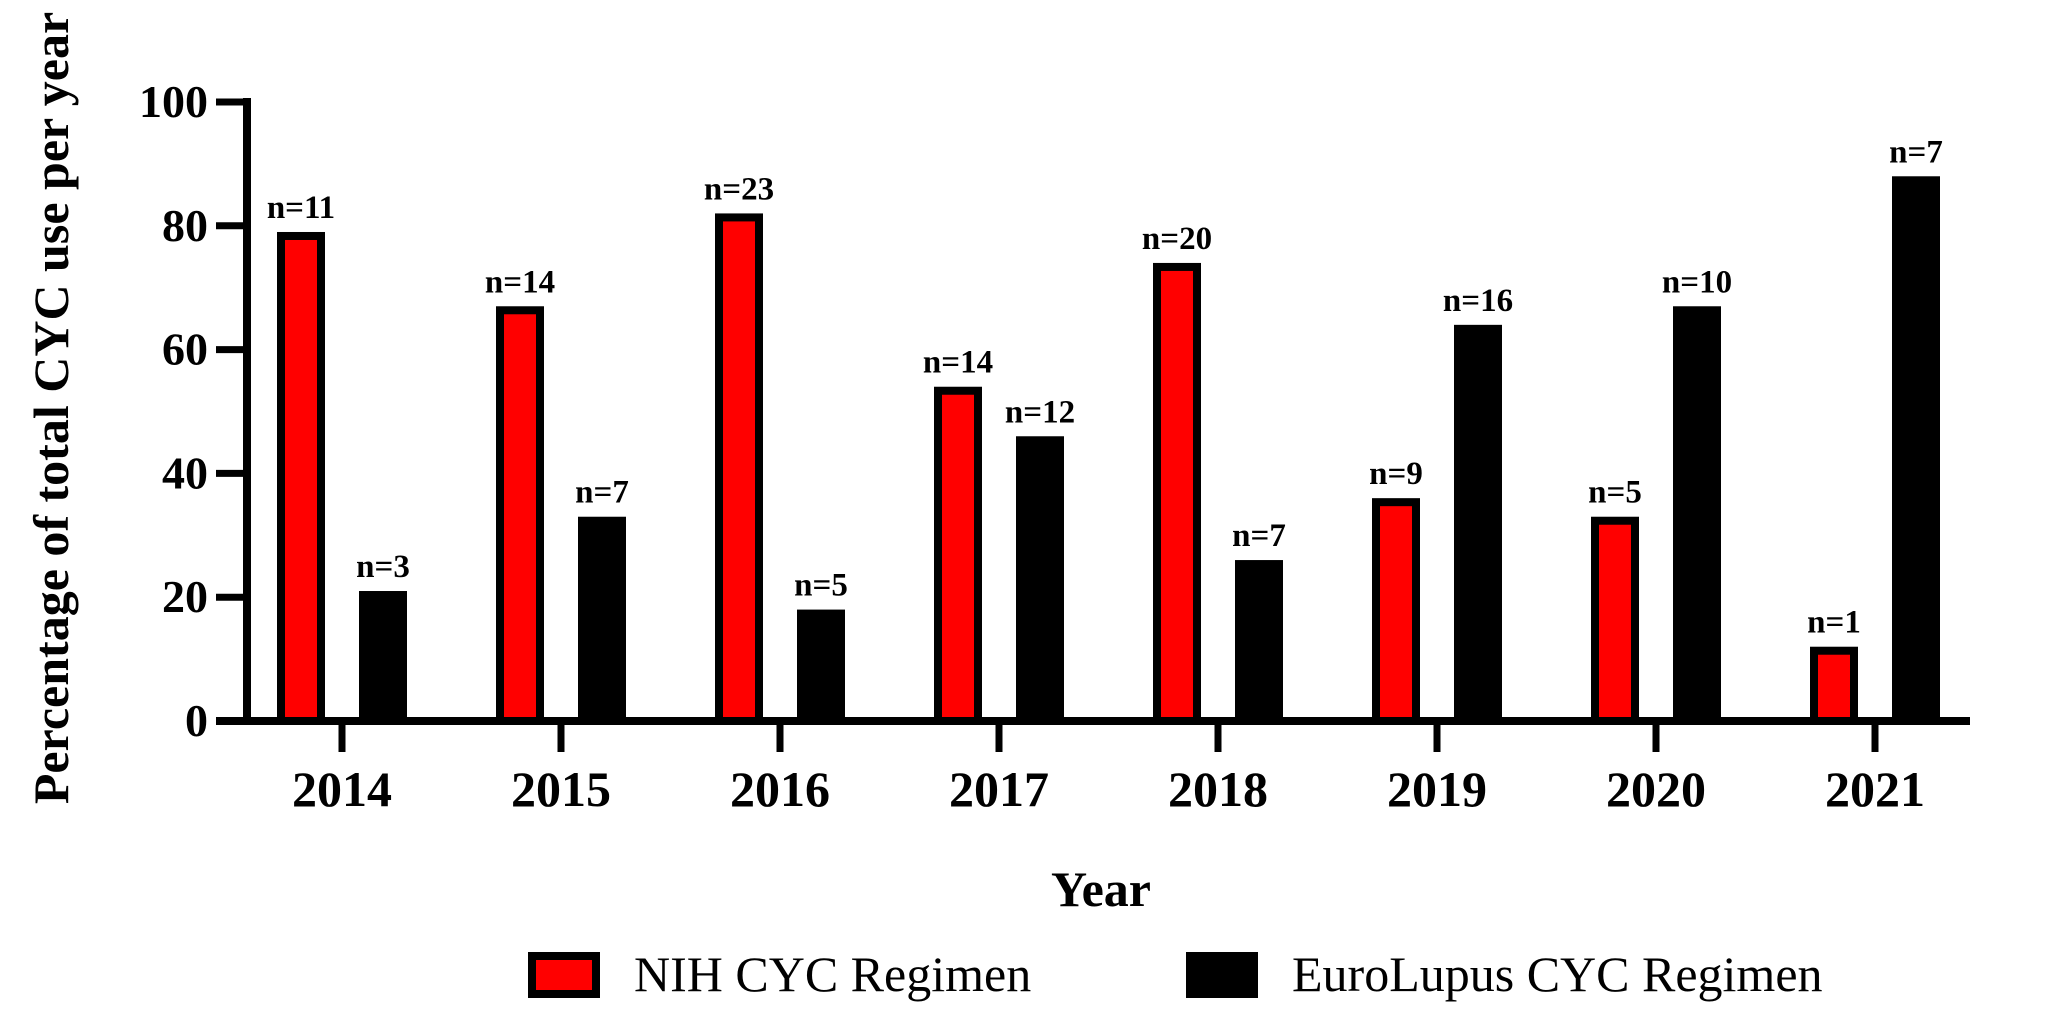  Describe the element at coordinates (1396, 474) in the screenshot. I see `data-label-nih-2019: n=9` at that location.